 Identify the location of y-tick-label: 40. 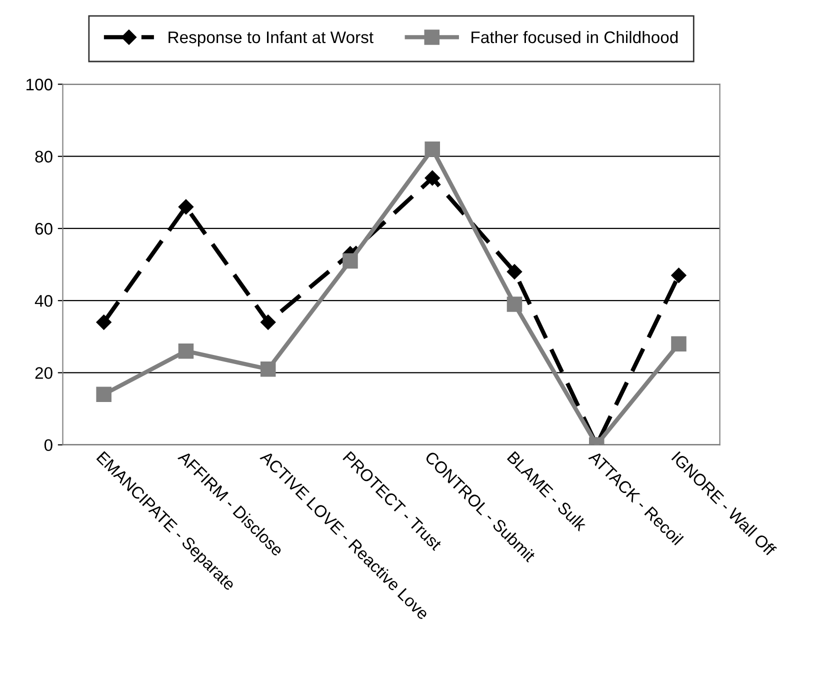
(43, 301).